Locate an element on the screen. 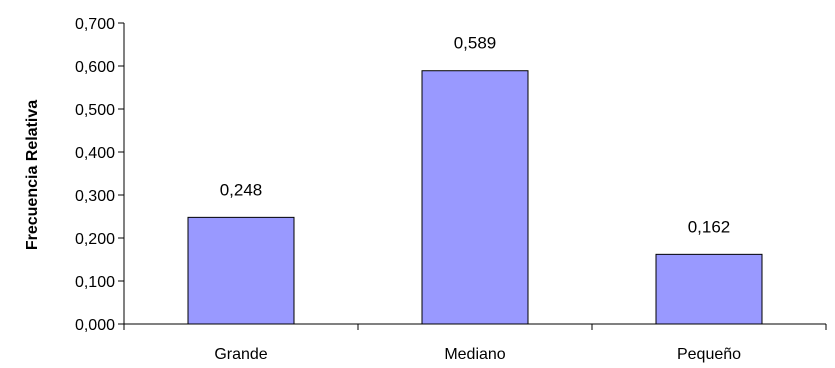 Image resolution: width=835 pixels, height=368 pixels. x-category-label: Pequeño is located at coordinates (709, 354).